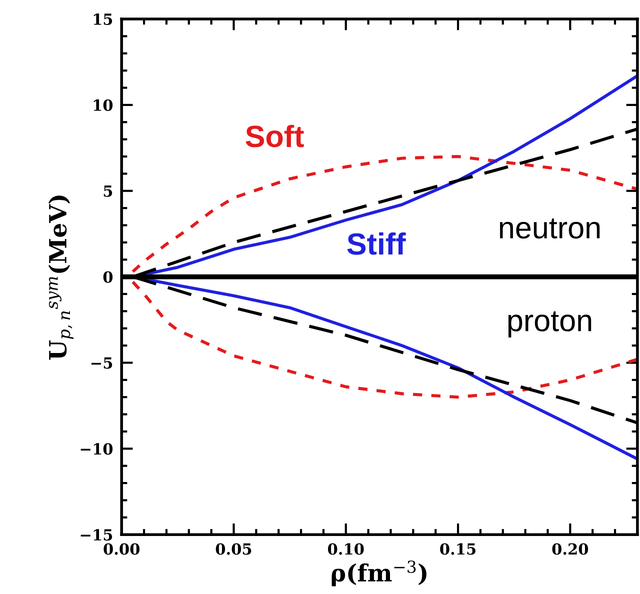 This screenshot has height=594, width=640. I want to click on x-tick-label: 0.10, so click(346, 549).